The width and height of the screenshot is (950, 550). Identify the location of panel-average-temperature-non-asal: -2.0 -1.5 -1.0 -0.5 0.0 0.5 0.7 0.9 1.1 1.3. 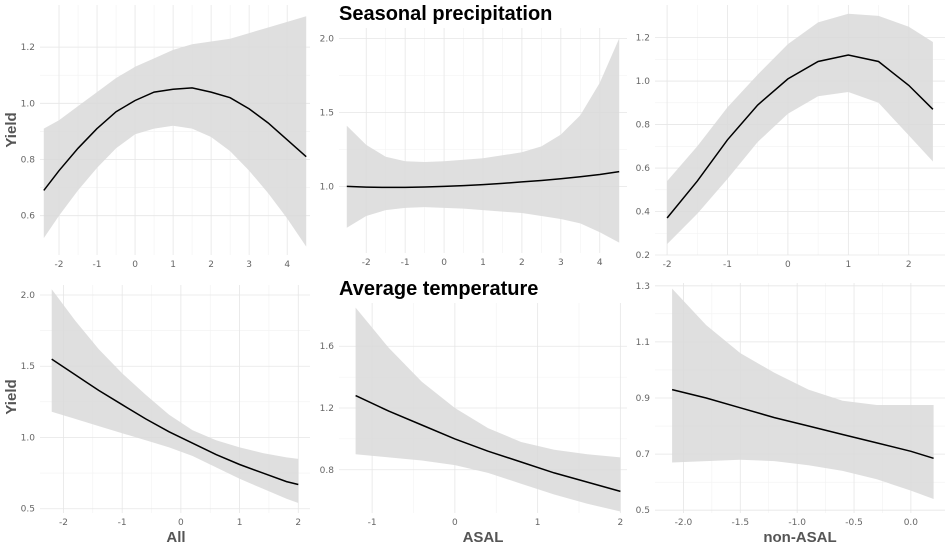
(790, 405).